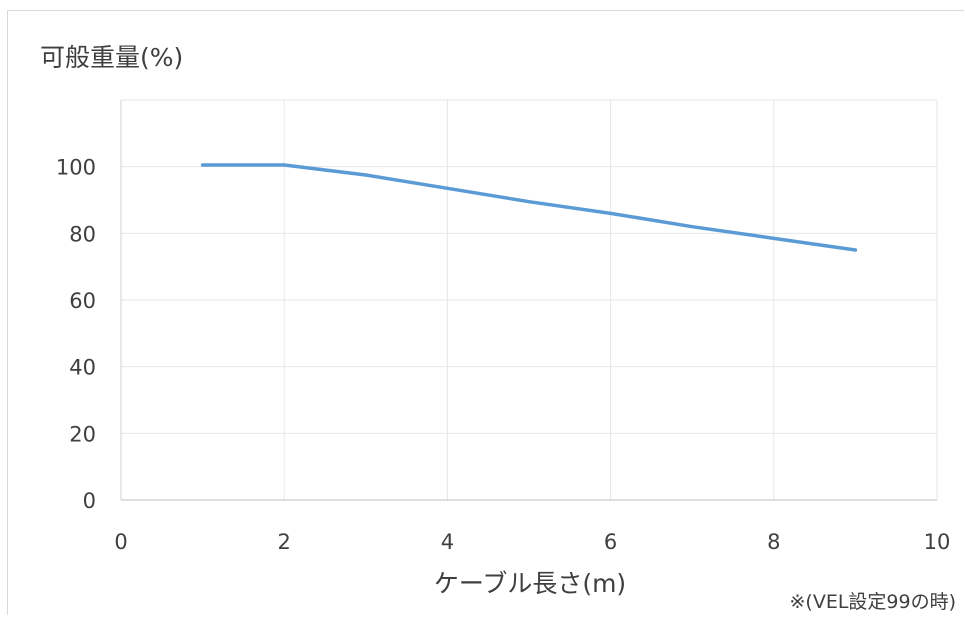 The width and height of the screenshot is (965, 619). What do you see at coordinates (773, 542) in the screenshot?
I see `x-tick-label: 8` at bounding box center [773, 542].